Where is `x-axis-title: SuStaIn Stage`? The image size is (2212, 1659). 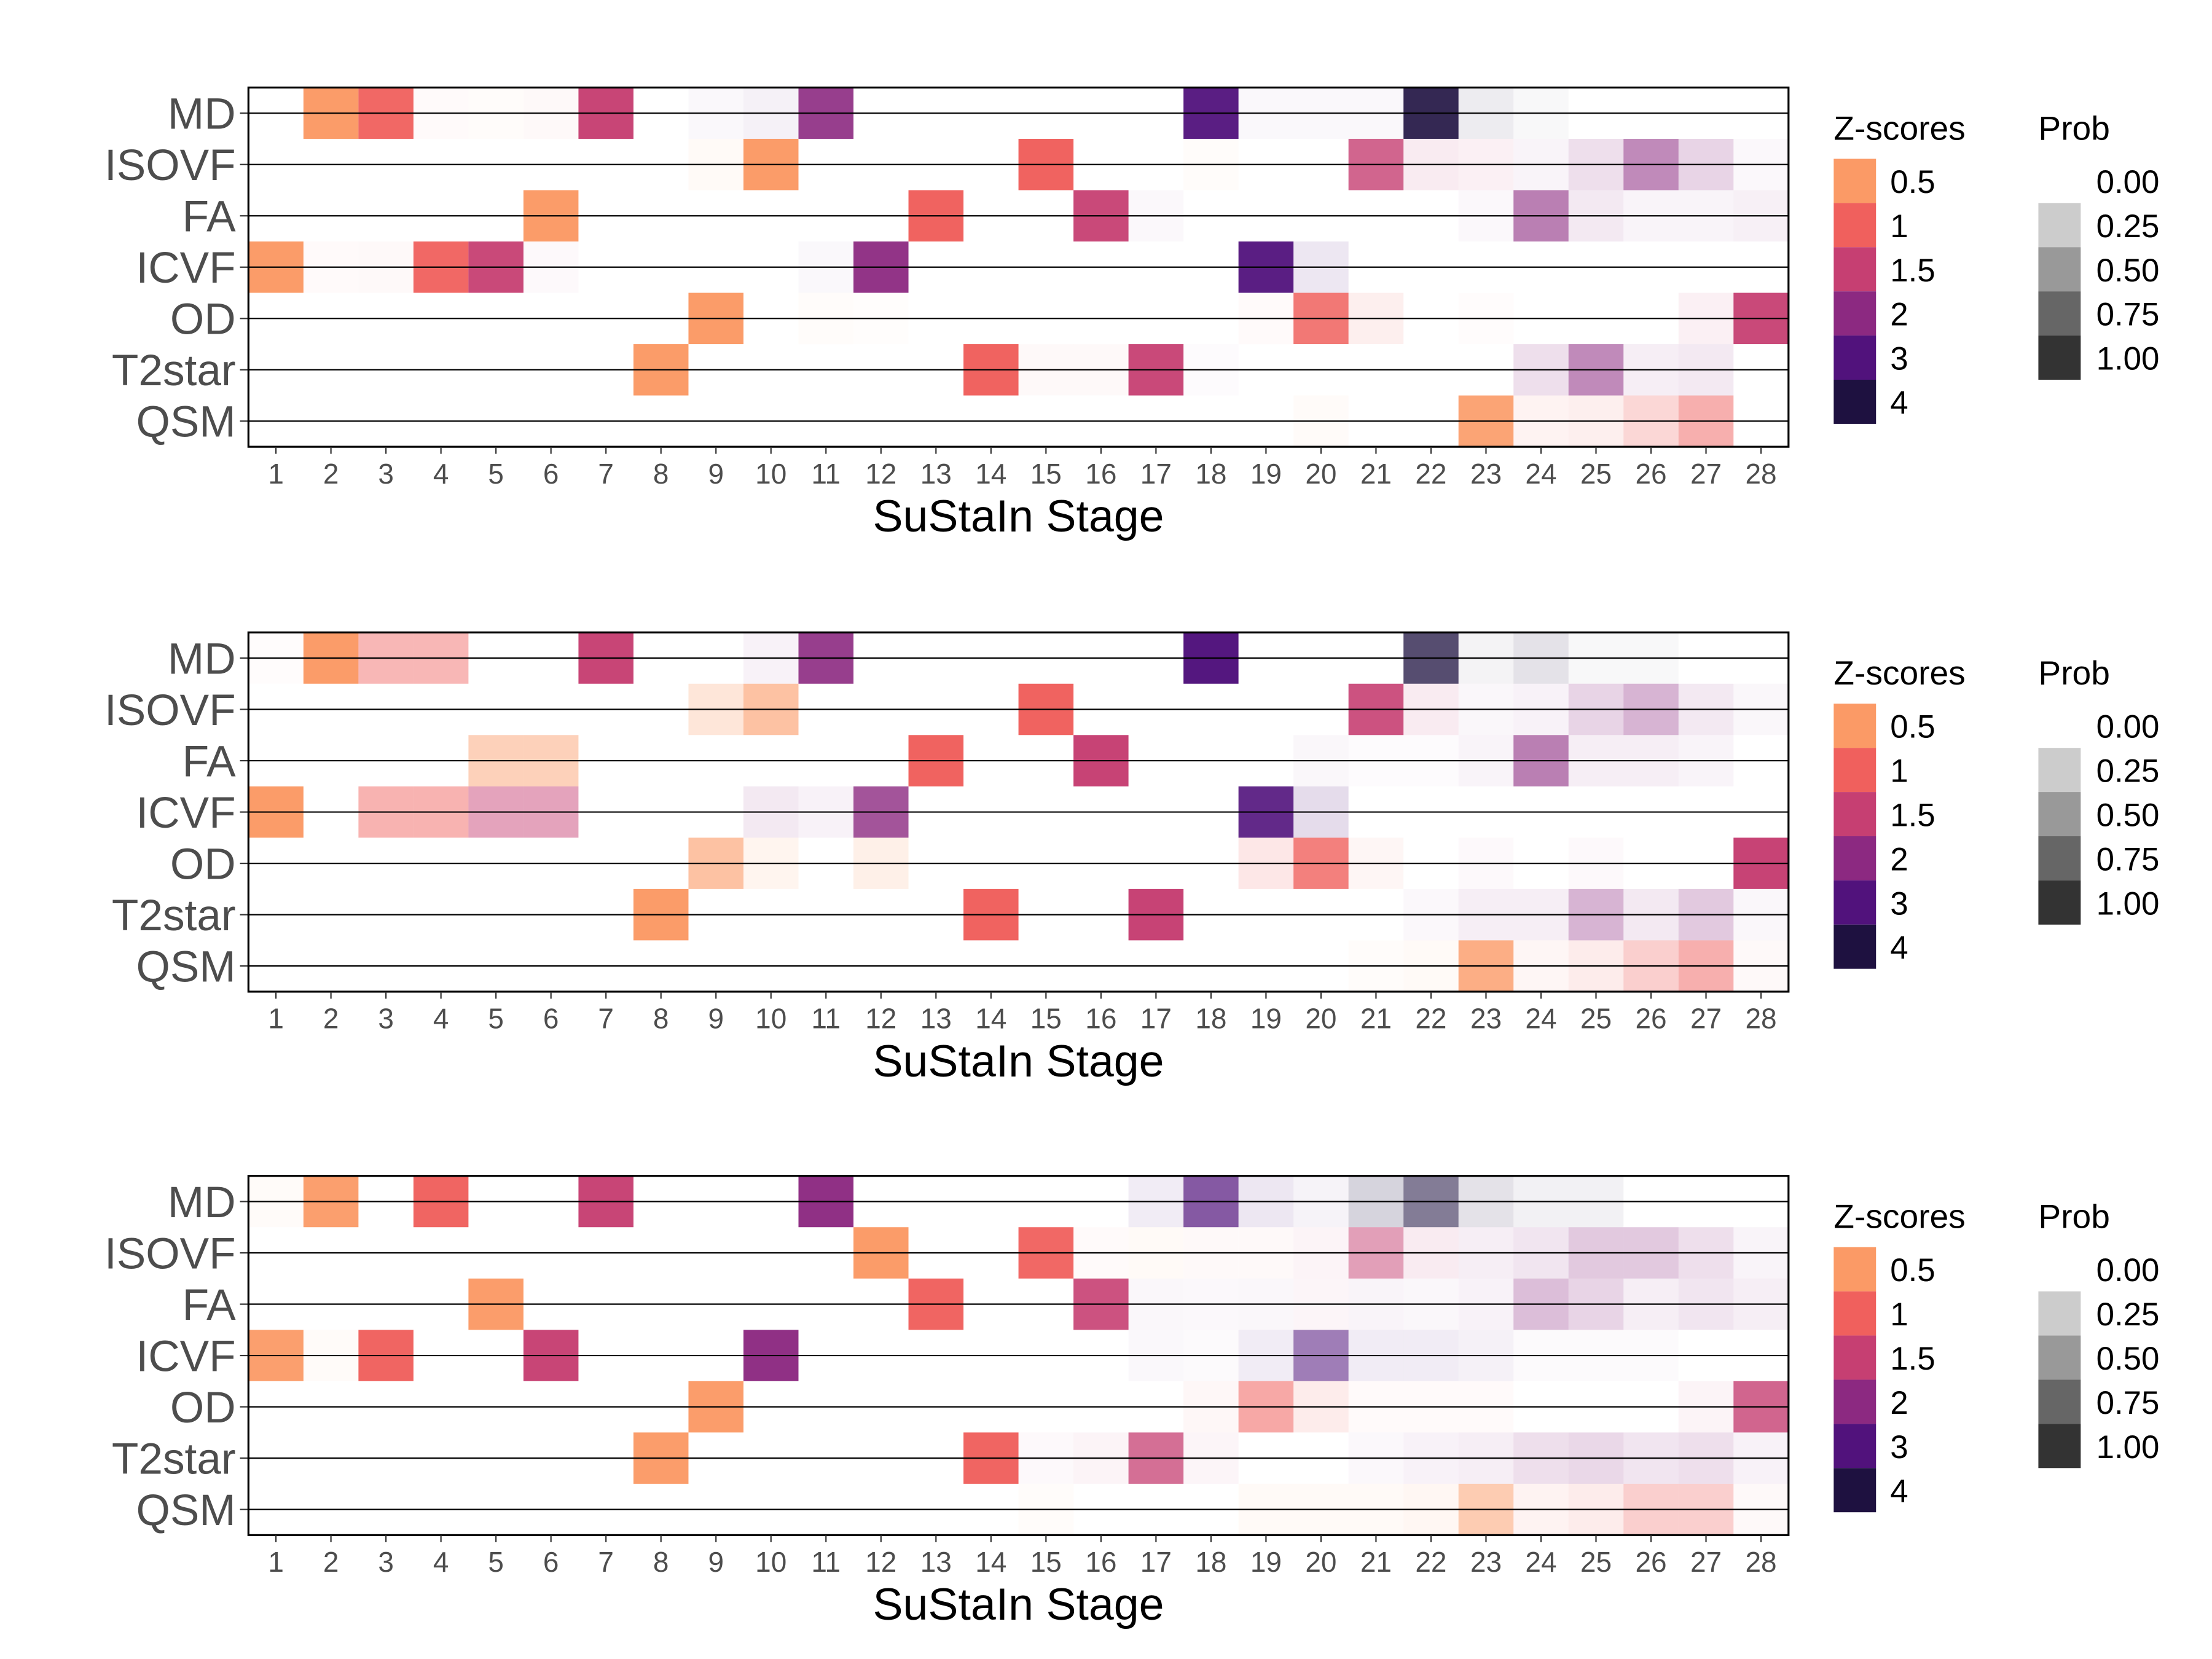
x-axis-title: SuStaIn Stage is located at coordinates (1018, 1060).